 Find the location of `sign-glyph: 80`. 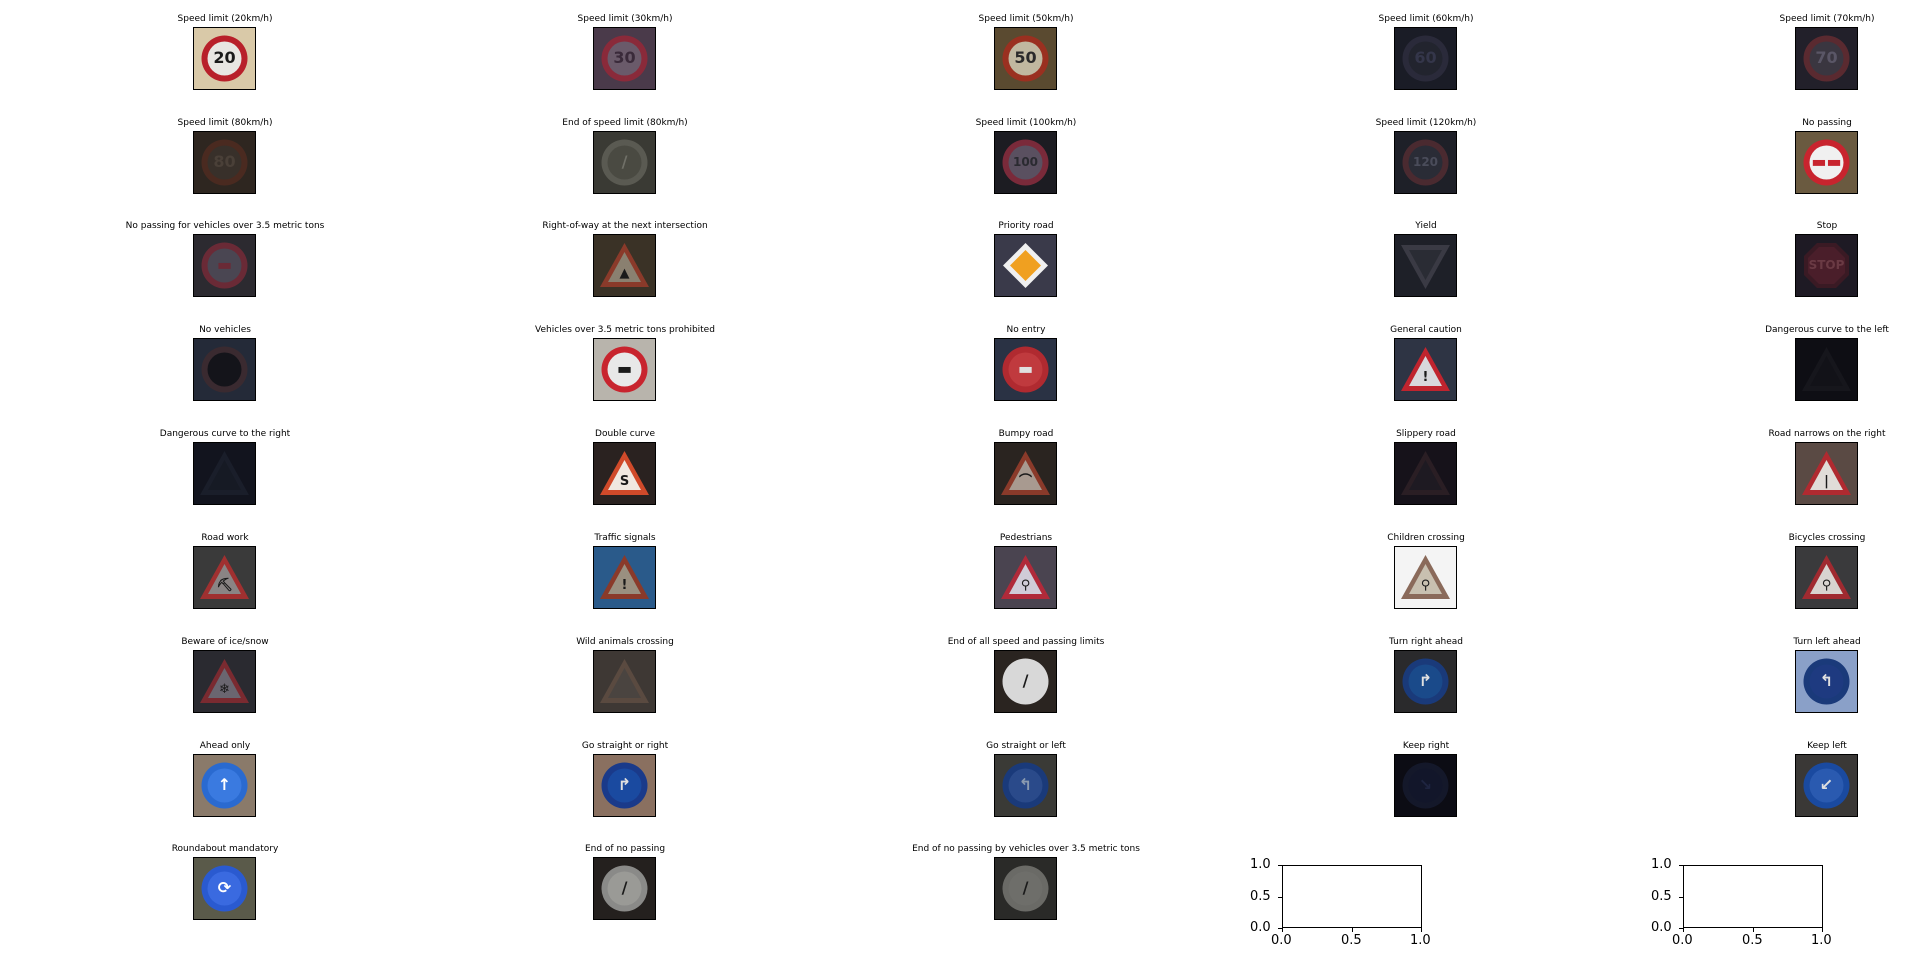

sign-glyph: 80 is located at coordinates (224, 161).